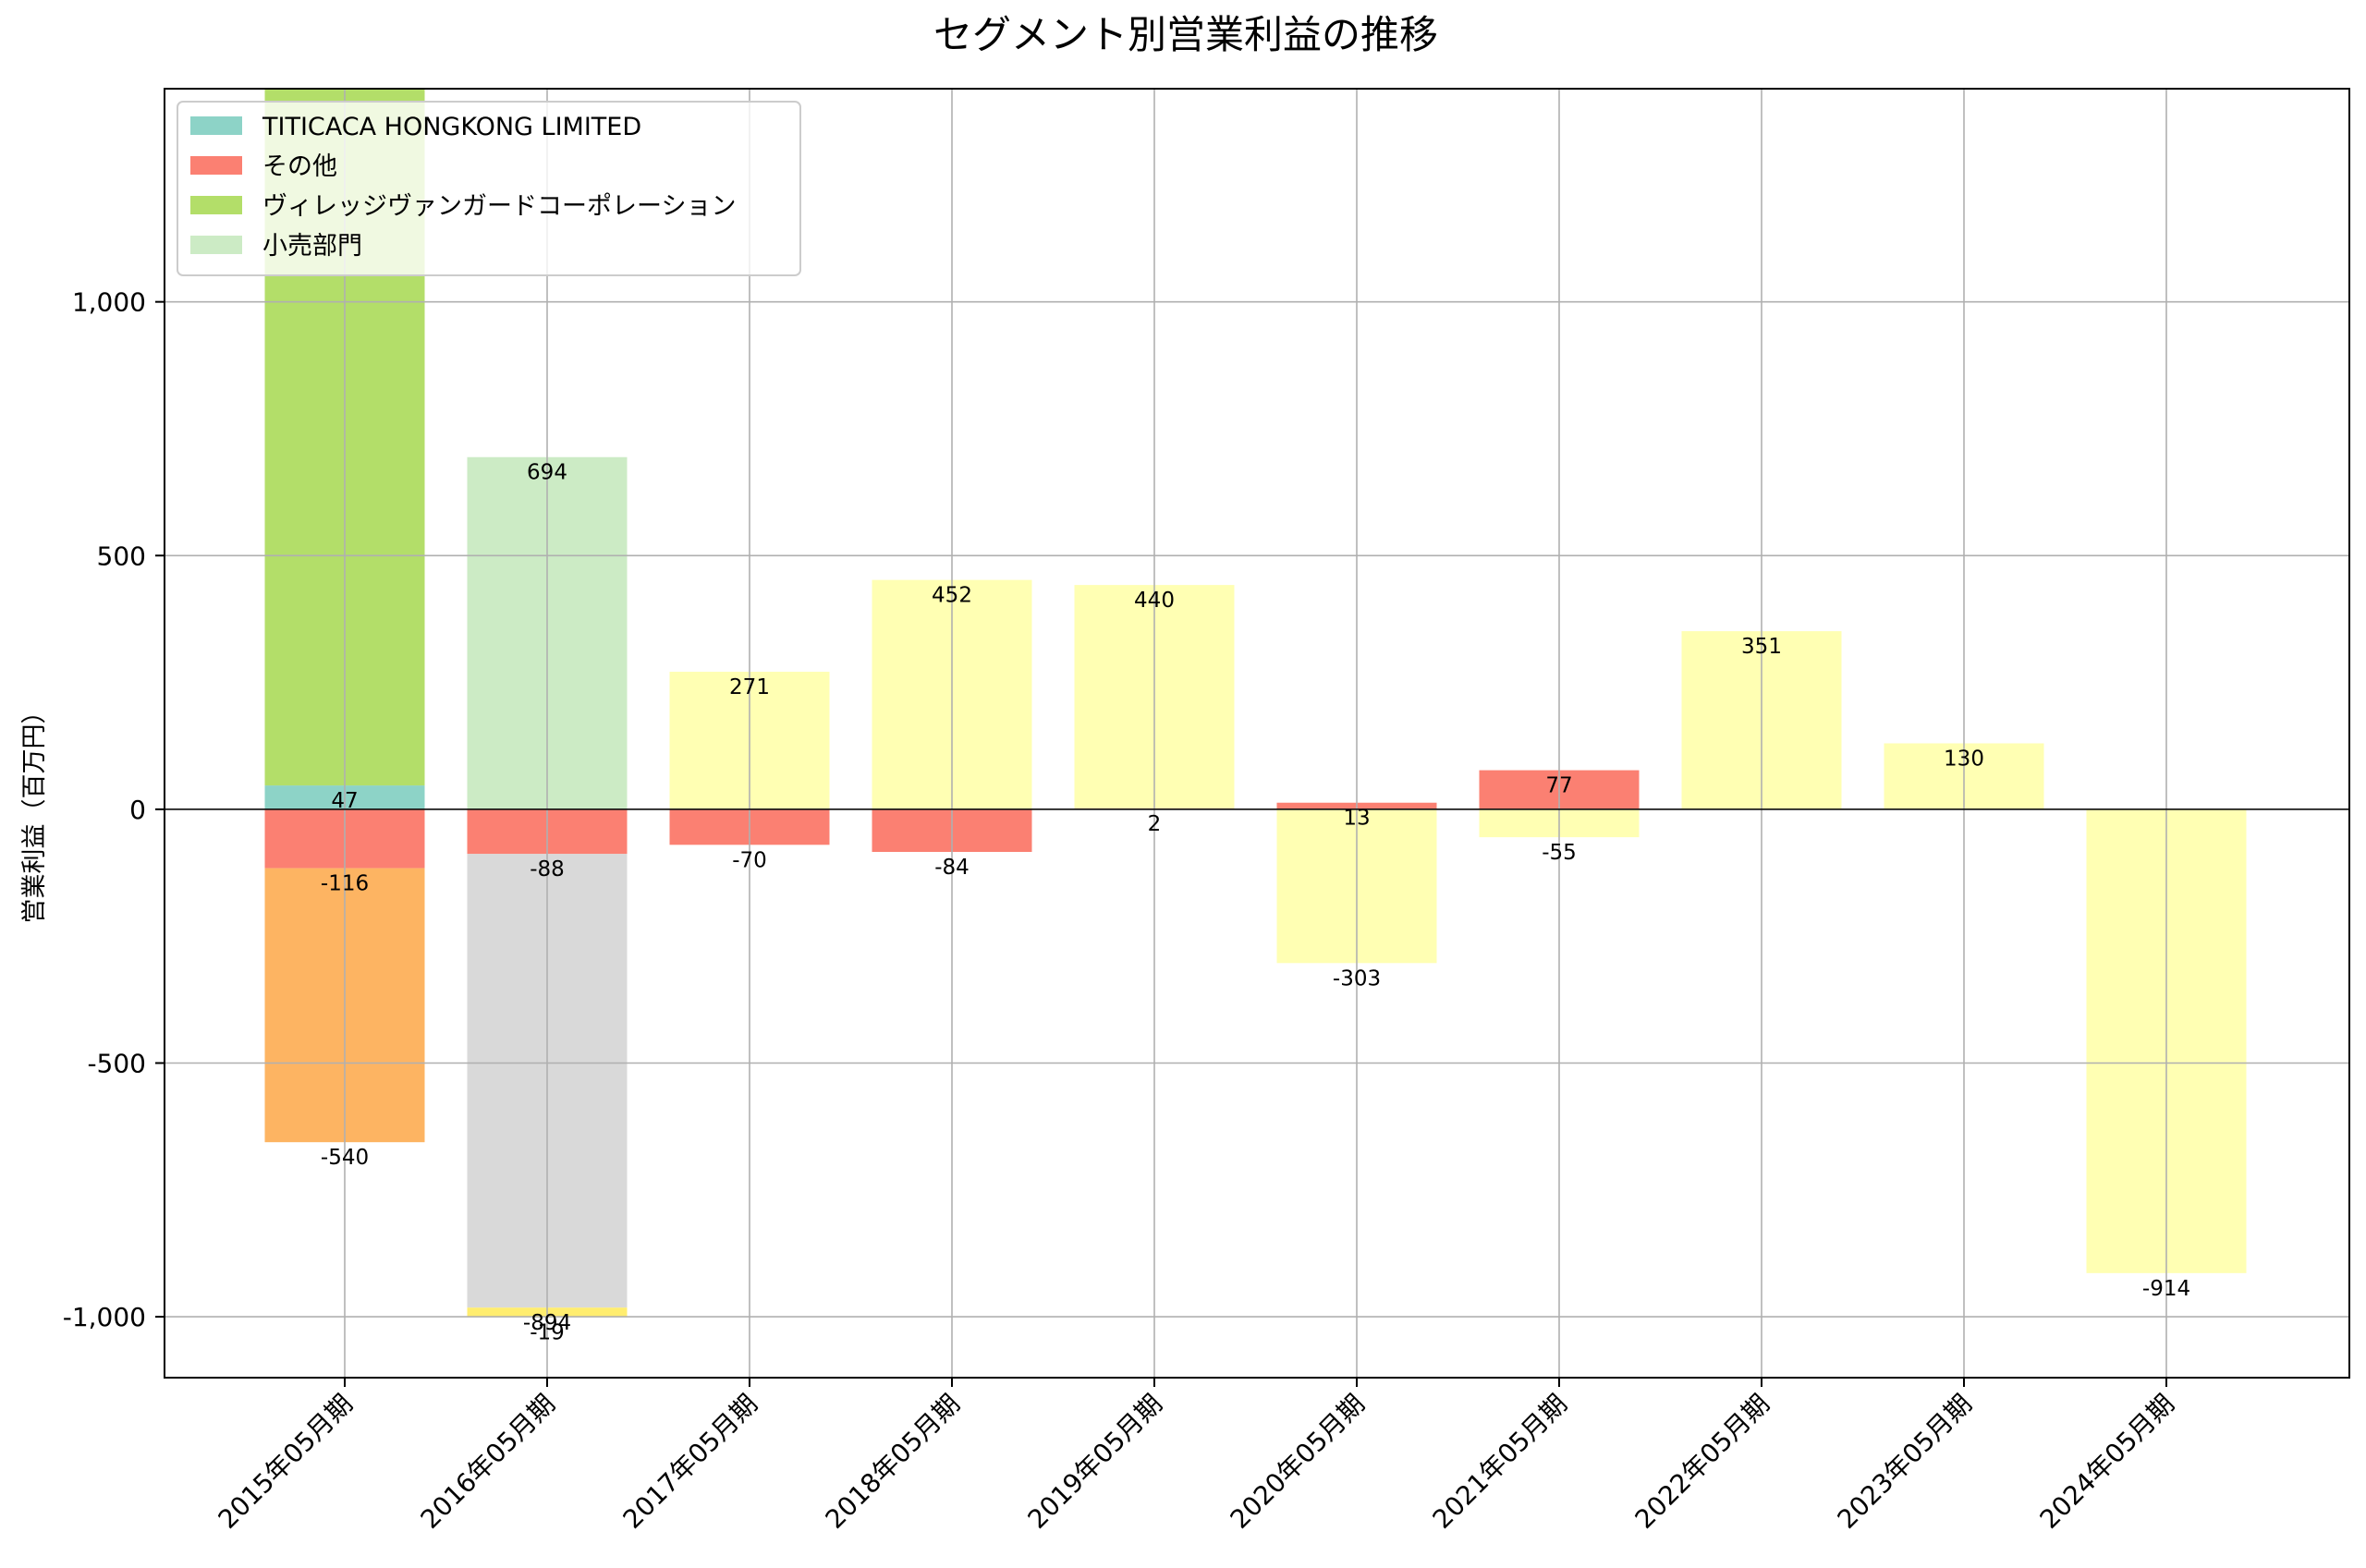 Image resolution: width=2366 pixels, height=1568 pixels. Describe the element at coordinates (34, 811) in the screenshot. I see `y-axis-label: 営業利益（百万円）` at that location.